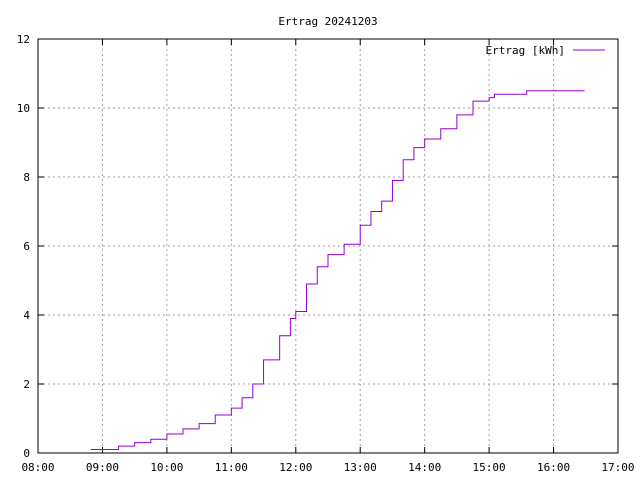  Describe the element at coordinates (617, 467) in the screenshot. I see `x-tick-label: 17:00` at that location.